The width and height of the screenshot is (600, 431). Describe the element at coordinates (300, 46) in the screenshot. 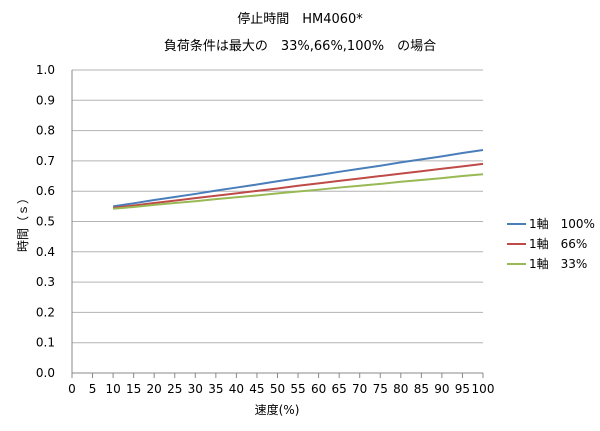

I see `chart-subtitle: 負荷条件は最大の 33%,66%,100% の場合` at that location.